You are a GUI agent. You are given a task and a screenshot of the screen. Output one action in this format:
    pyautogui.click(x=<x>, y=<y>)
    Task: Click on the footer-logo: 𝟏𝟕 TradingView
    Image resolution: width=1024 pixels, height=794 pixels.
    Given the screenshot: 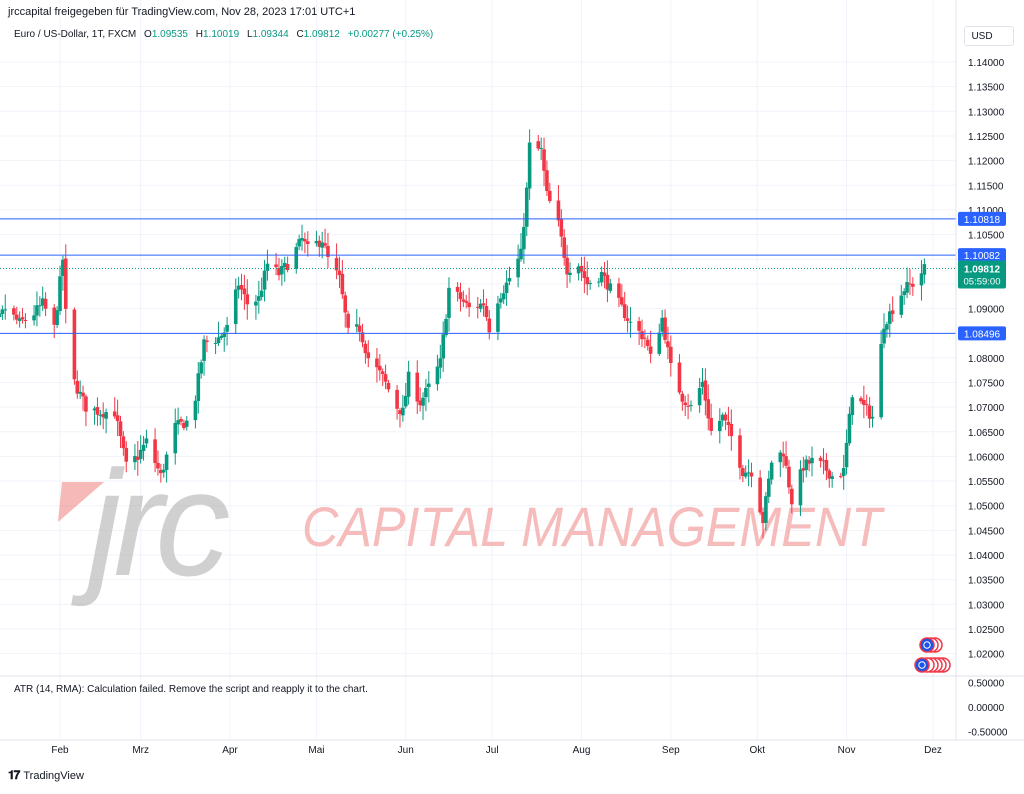 What is the action you would take?
    pyautogui.click(x=46, y=775)
    